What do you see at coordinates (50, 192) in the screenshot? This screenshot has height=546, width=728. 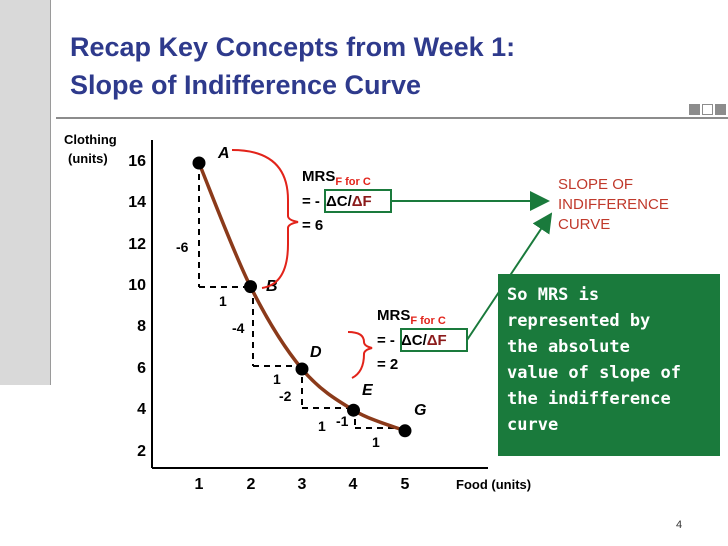 I see `left-sidebar-edge` at bounding box center [50, 192].